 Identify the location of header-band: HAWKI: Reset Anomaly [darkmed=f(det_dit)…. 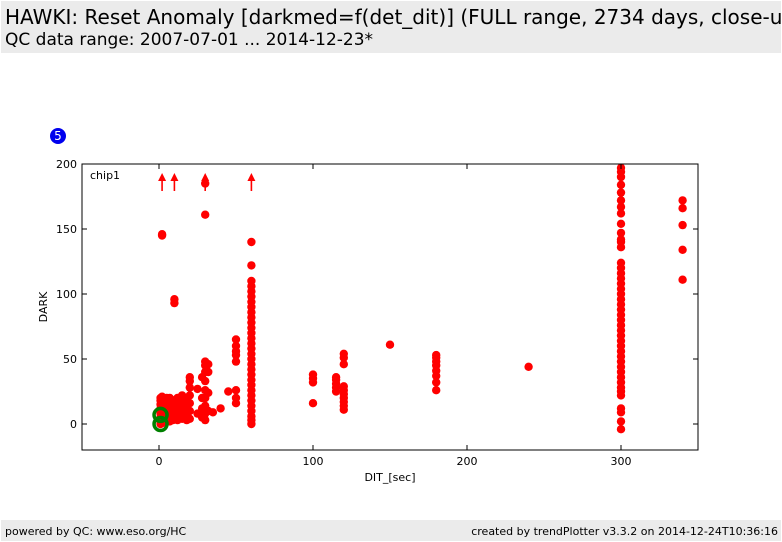
(391, 27).